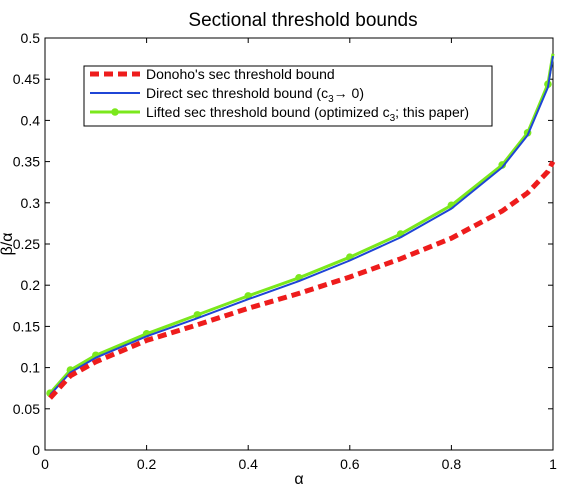 The width and height of the screenshot is (572, 496). What do you see at coordinates (8, 244) in the screenshot?
I see `y-axis-label: β/α` at bounding box center [8, 244].